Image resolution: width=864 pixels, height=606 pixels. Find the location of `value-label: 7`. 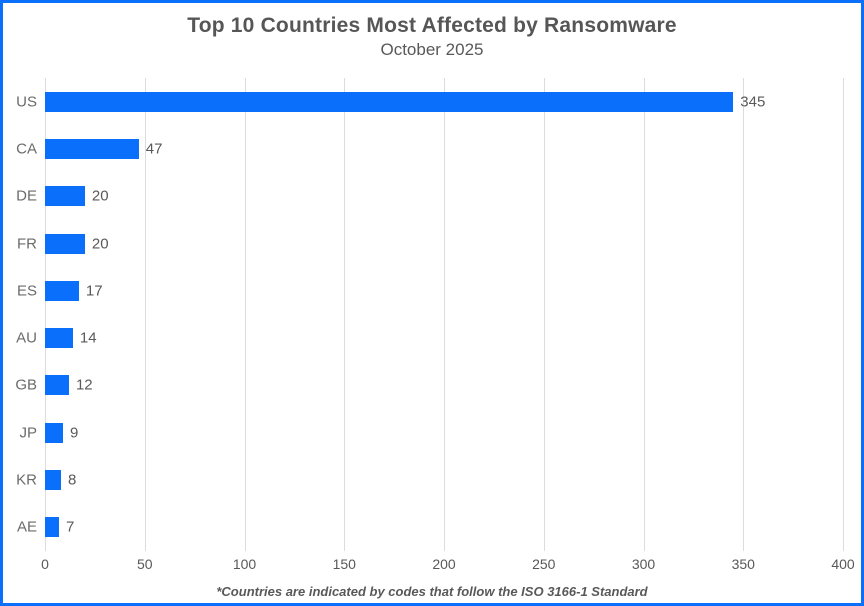

value-label: 7 is located at coordinates (70, 527).